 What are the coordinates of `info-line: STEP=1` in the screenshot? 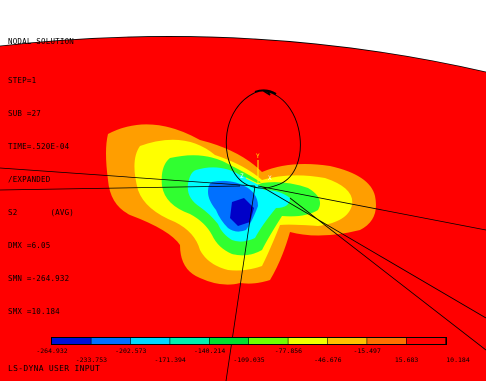 It's located at (22, 80).